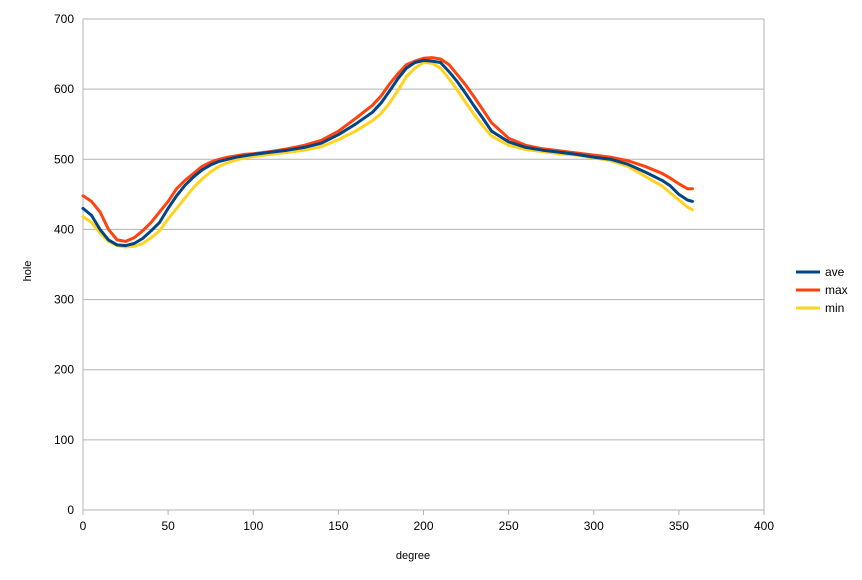  What do you see at coordinates (64, 159) in the screenshot?
I see `y-tick-label: 500` at bounding box center [64, 159].